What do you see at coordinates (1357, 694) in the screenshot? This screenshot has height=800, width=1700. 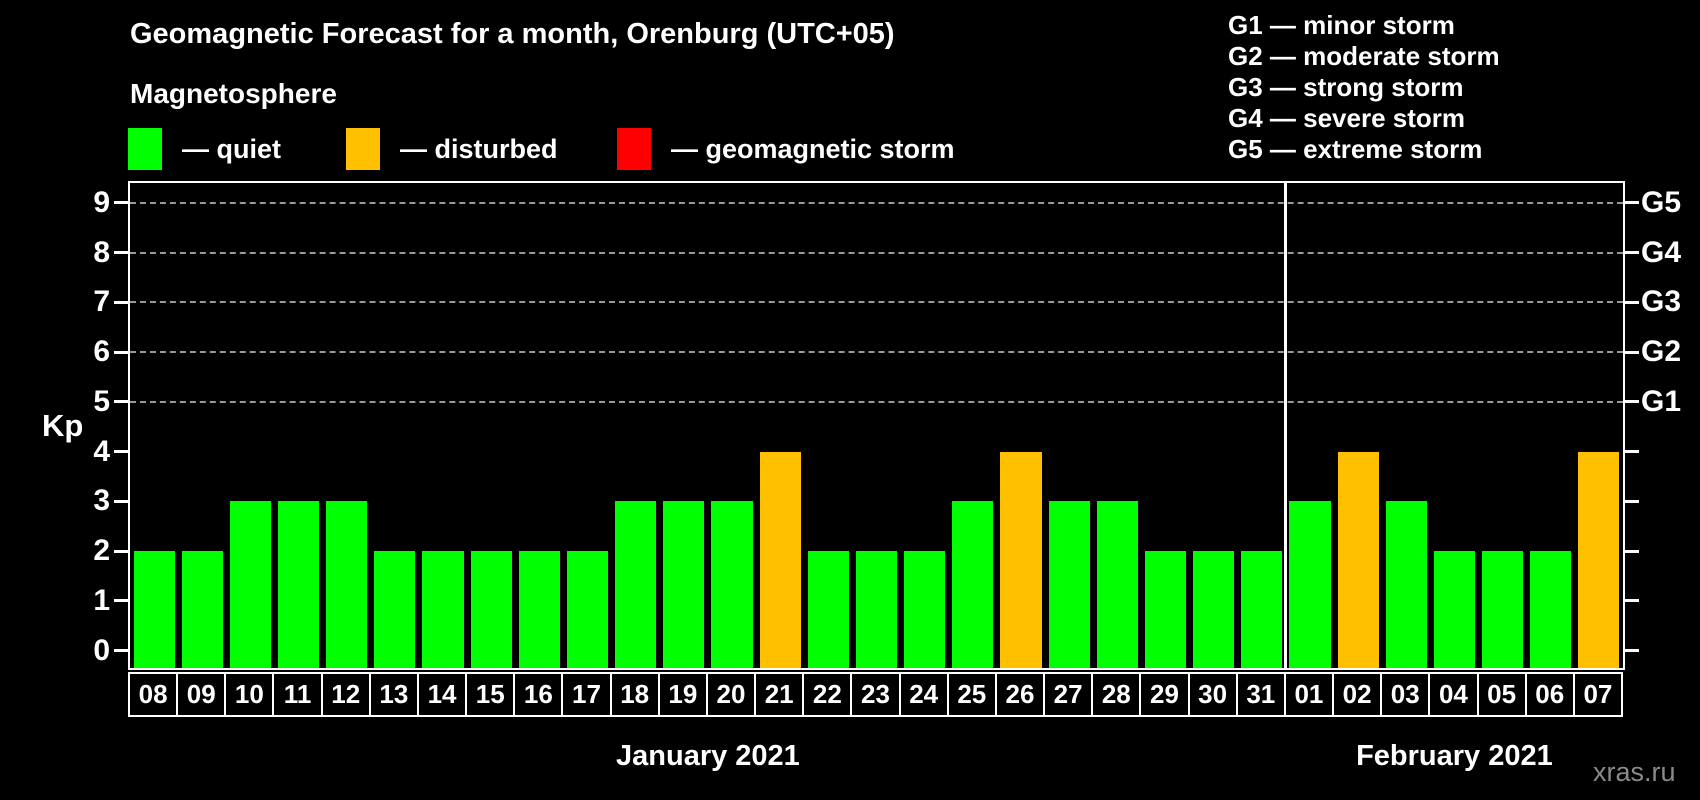 I see `day-cell: 02` at bounding box center [1357, 694].